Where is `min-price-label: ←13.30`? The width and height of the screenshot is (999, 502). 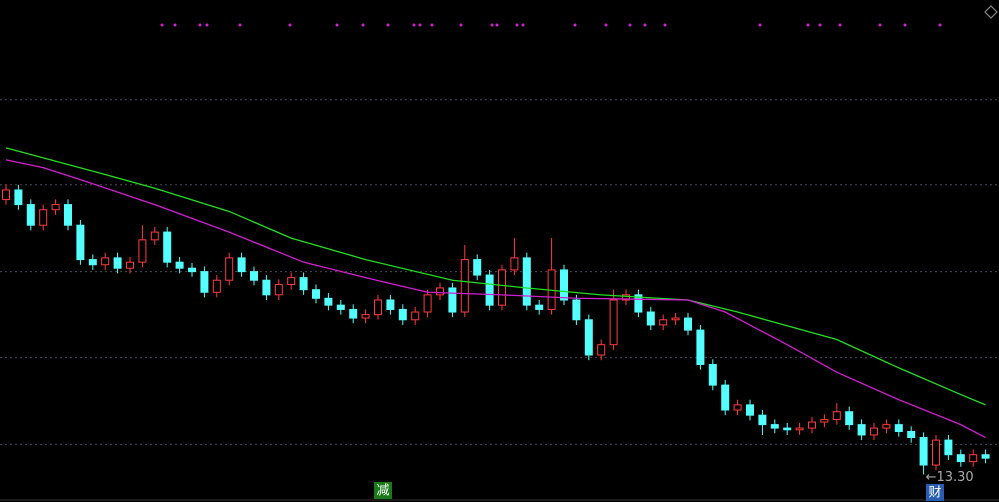 min-price-label: ←13.30 is located at coordinates (950, 477).